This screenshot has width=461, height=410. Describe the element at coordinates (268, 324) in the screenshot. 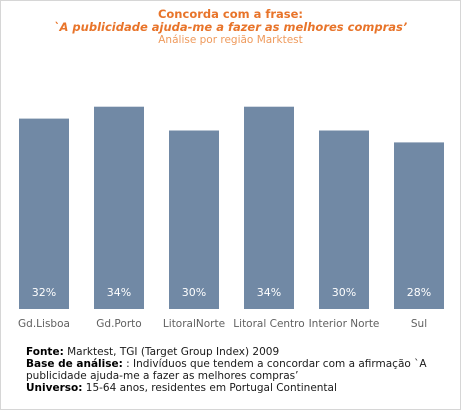

I see `category-label-4: Litoral Centro` at that location.